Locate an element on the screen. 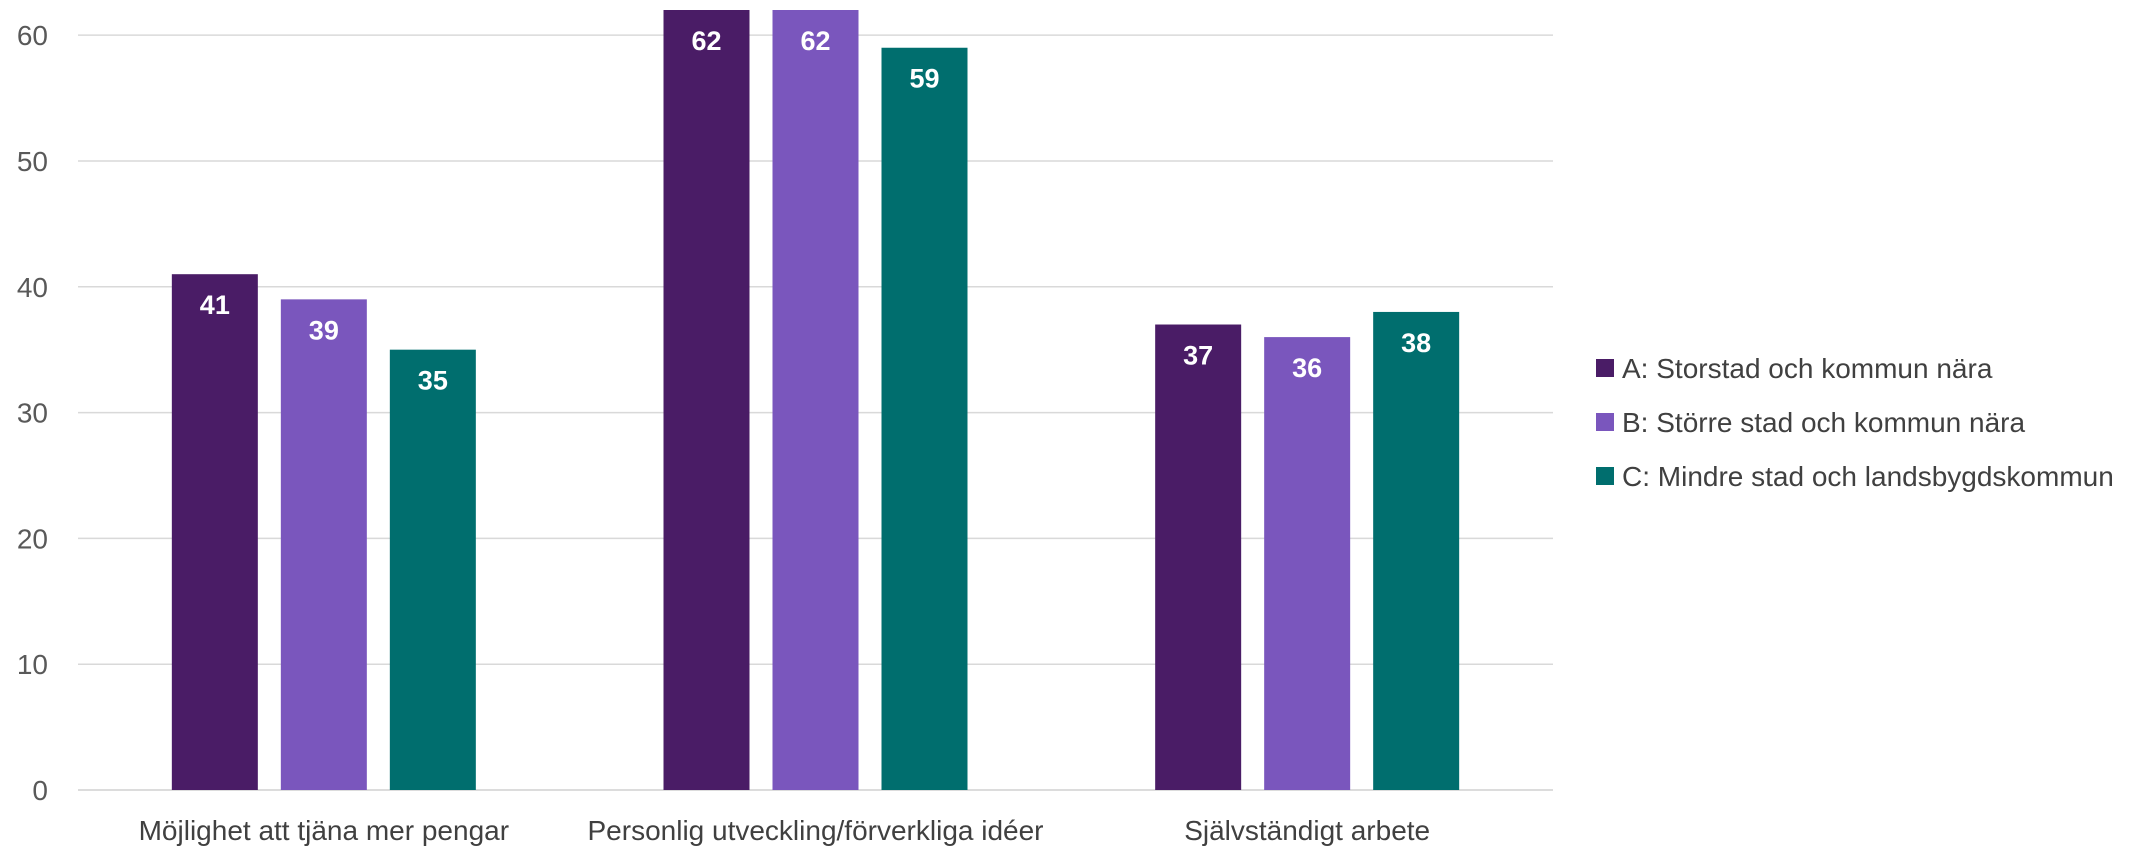 The height and width of the screenshot is (848, 2140). legend-label: C: Mindre stad och landsbygdskommun is located at coordinates (1868, 476).